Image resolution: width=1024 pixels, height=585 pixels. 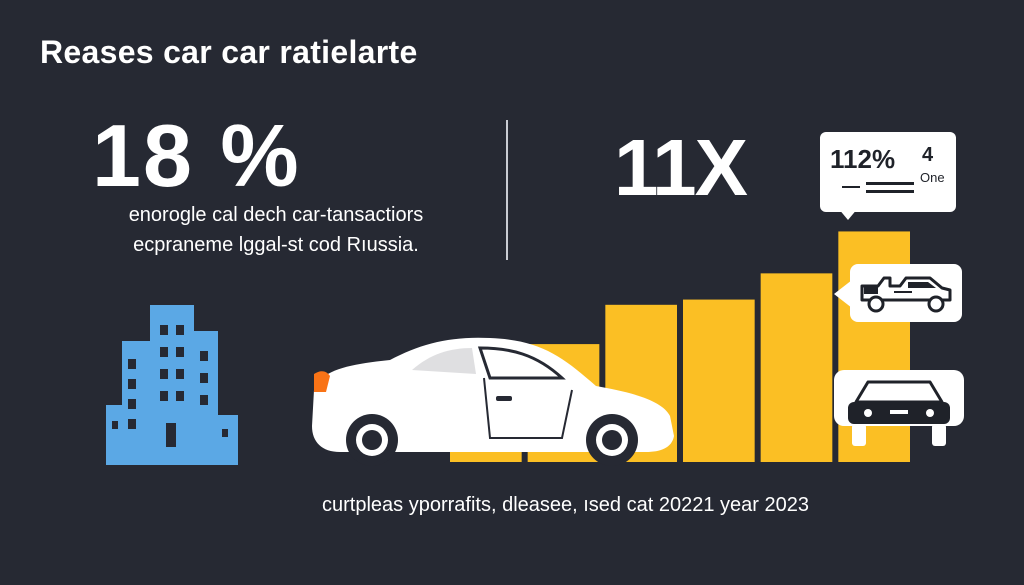 I want to click on tow-truck-icon, so click(x=906, y=294).